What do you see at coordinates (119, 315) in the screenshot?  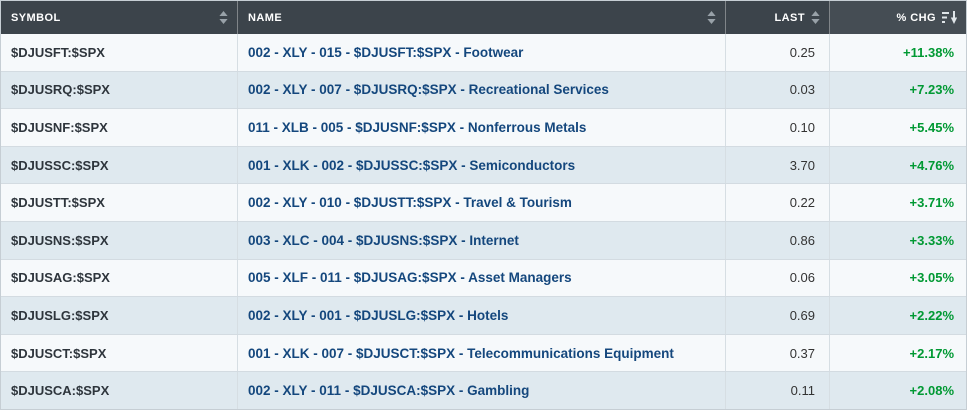 I see `symbol-cell: $DJUSLG:$SPX` at bounding box center [119, 315].